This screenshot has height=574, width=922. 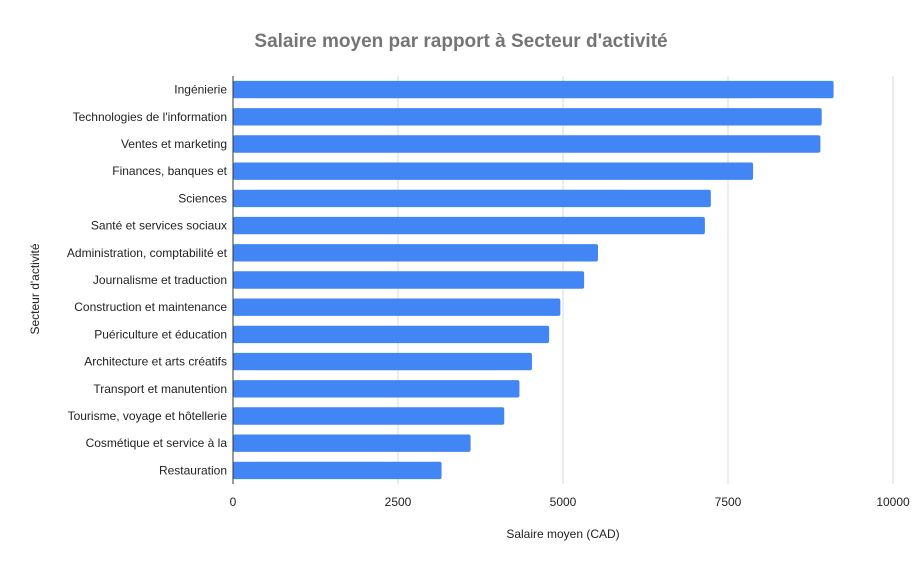 What do you see at coordinates (562, 534) in the screenshot?
I see `x-axis-title: Salaire moyen (CAD)` at bounding box center [562, 534].